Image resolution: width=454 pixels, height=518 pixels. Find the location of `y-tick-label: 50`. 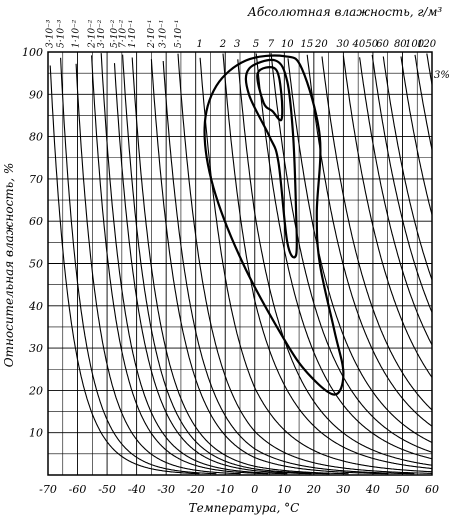

y-tick-label: 50 is located at coordinates (36, 264).